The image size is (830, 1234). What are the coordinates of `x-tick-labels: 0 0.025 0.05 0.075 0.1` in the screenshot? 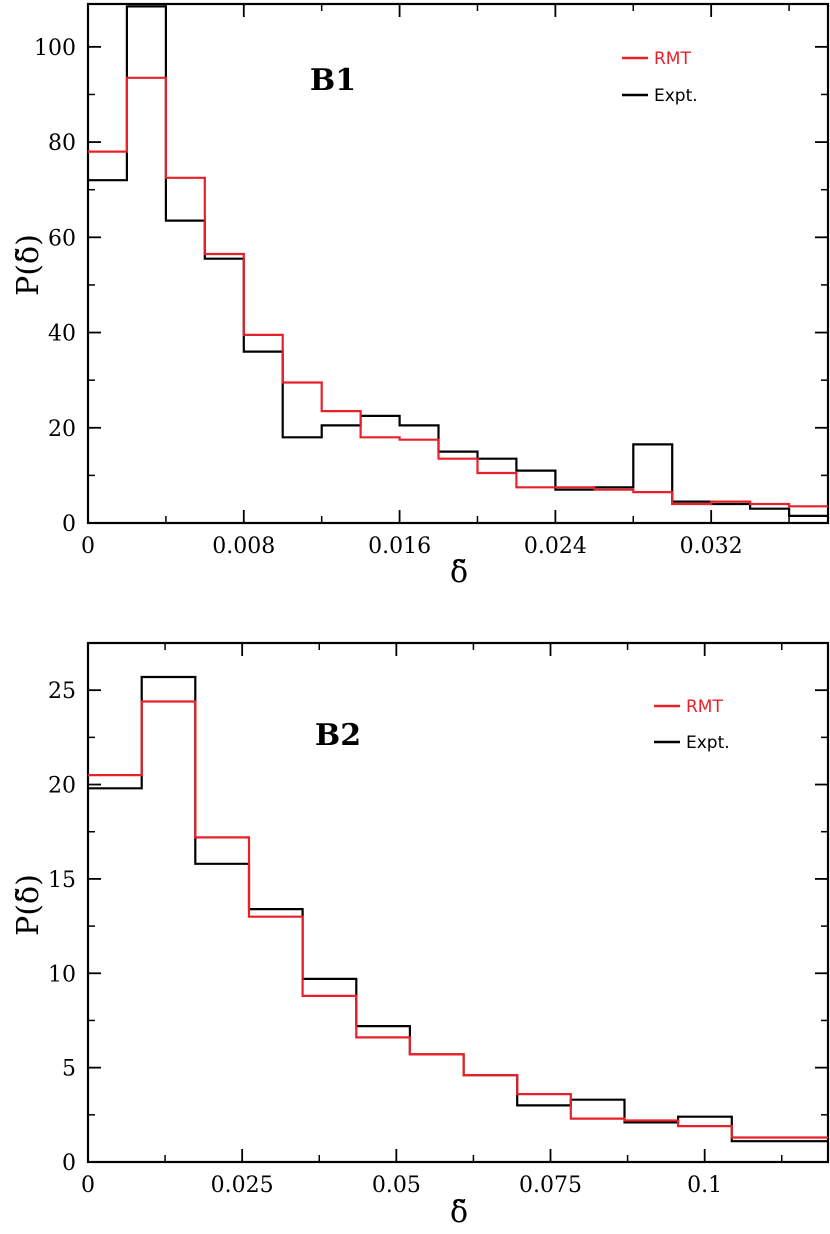 It's located at (401, 1185).